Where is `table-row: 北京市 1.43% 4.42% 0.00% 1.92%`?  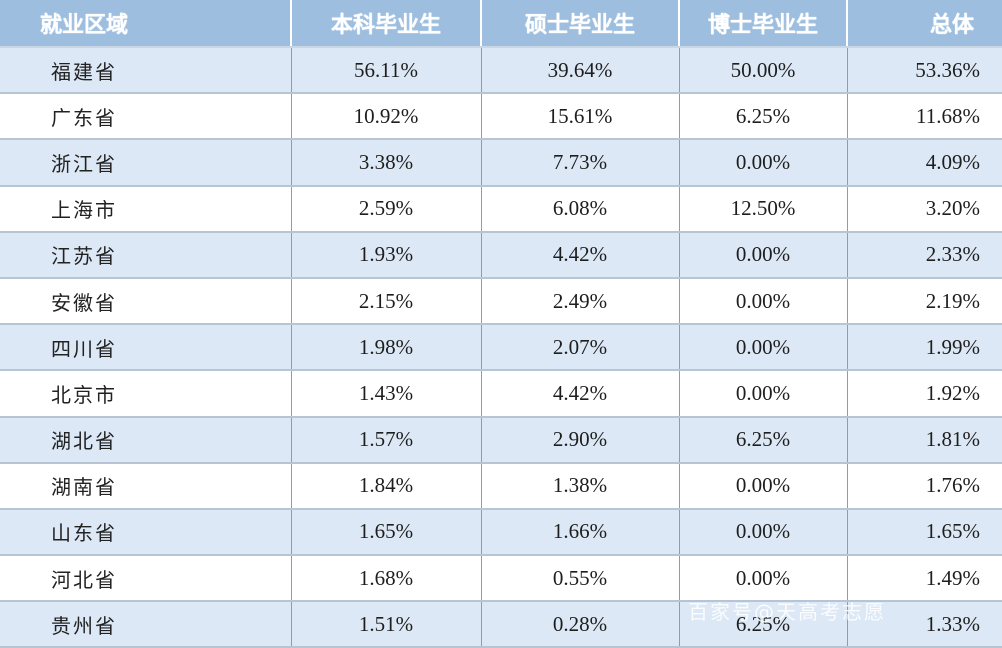 table-row: 北京市 1.43% 4.42% 0.00% 1.92% is located at coordinates (501, 394).